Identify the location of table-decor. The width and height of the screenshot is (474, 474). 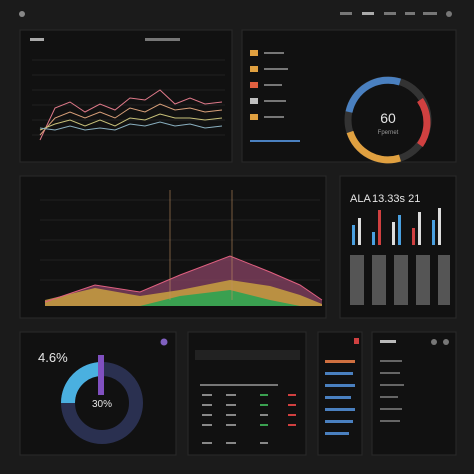
(248, 414).